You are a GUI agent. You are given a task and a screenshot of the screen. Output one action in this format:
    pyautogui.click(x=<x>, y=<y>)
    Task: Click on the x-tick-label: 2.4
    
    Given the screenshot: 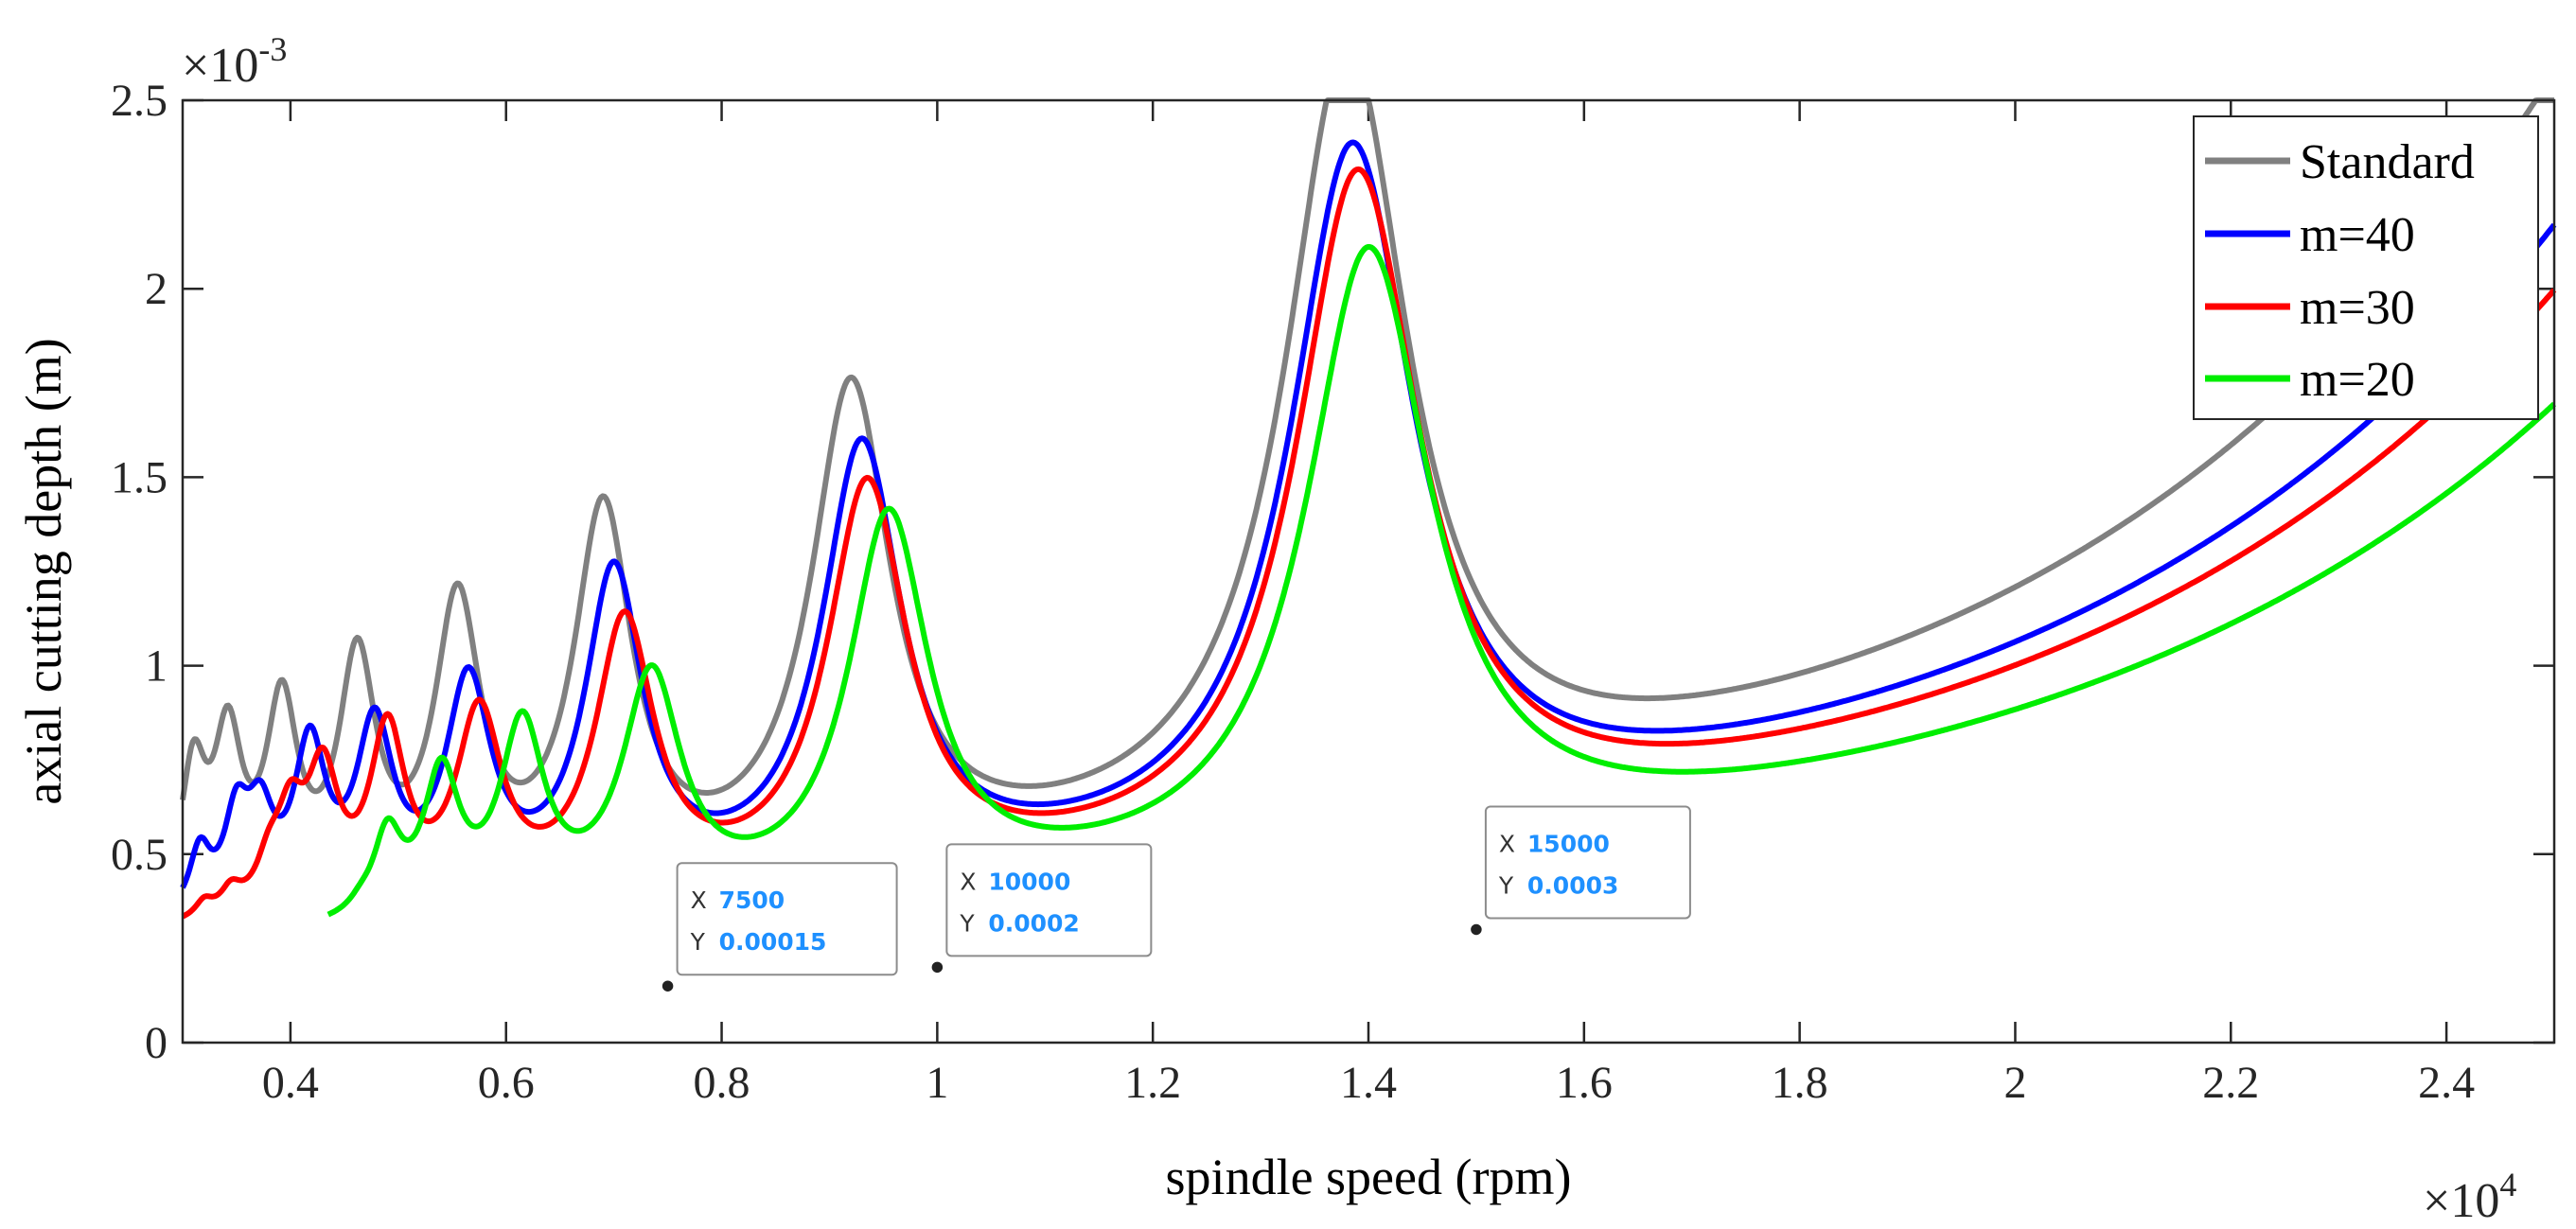 What is the action you would take?
    pyautogui.click(x=2446, y=1083)
    